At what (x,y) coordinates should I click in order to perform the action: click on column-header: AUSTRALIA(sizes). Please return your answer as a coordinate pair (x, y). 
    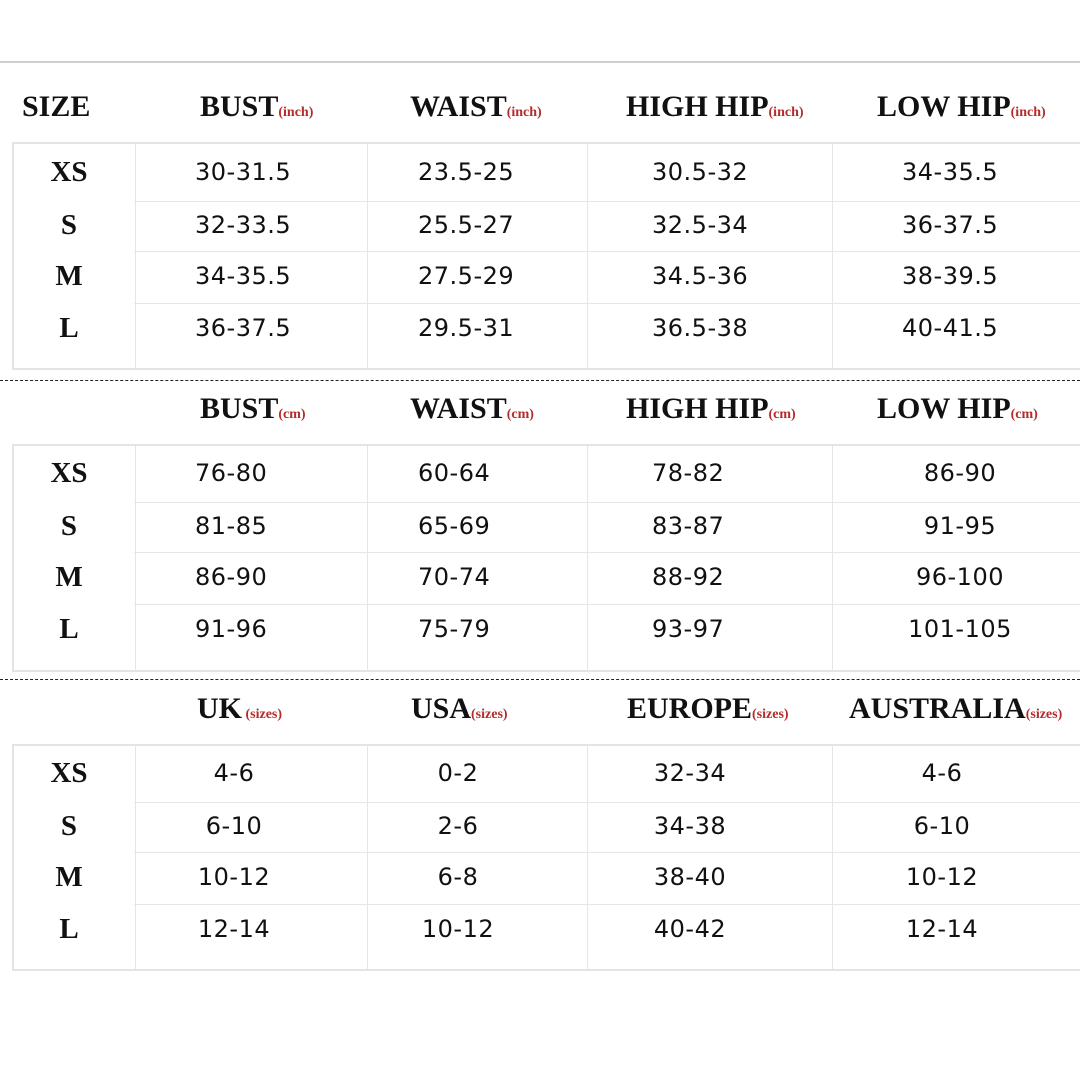
    Looking at the image, I should click on (955, 709).